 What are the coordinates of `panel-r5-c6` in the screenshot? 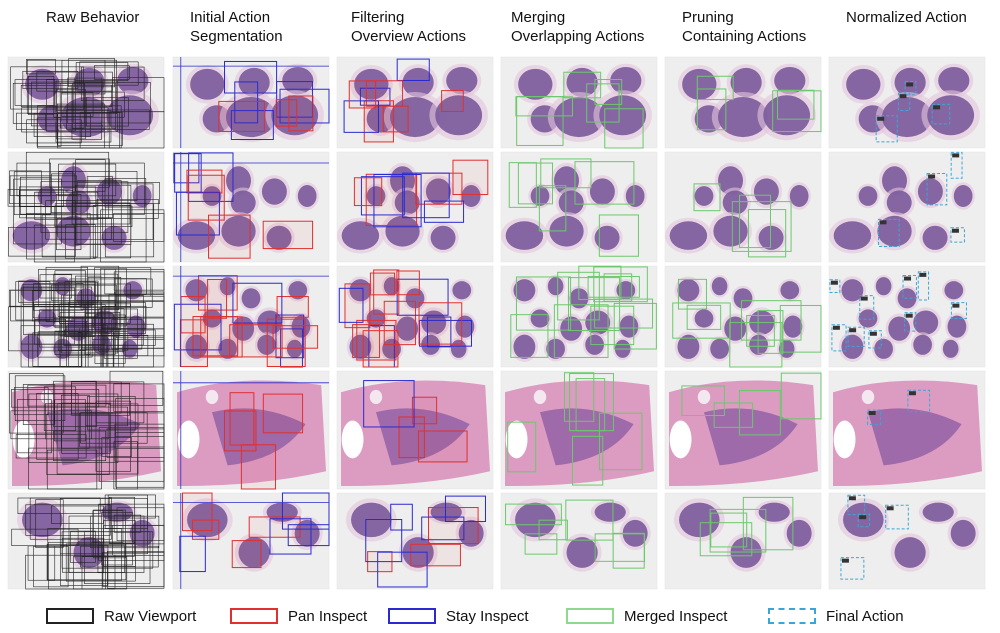 It's located at (907, 541).